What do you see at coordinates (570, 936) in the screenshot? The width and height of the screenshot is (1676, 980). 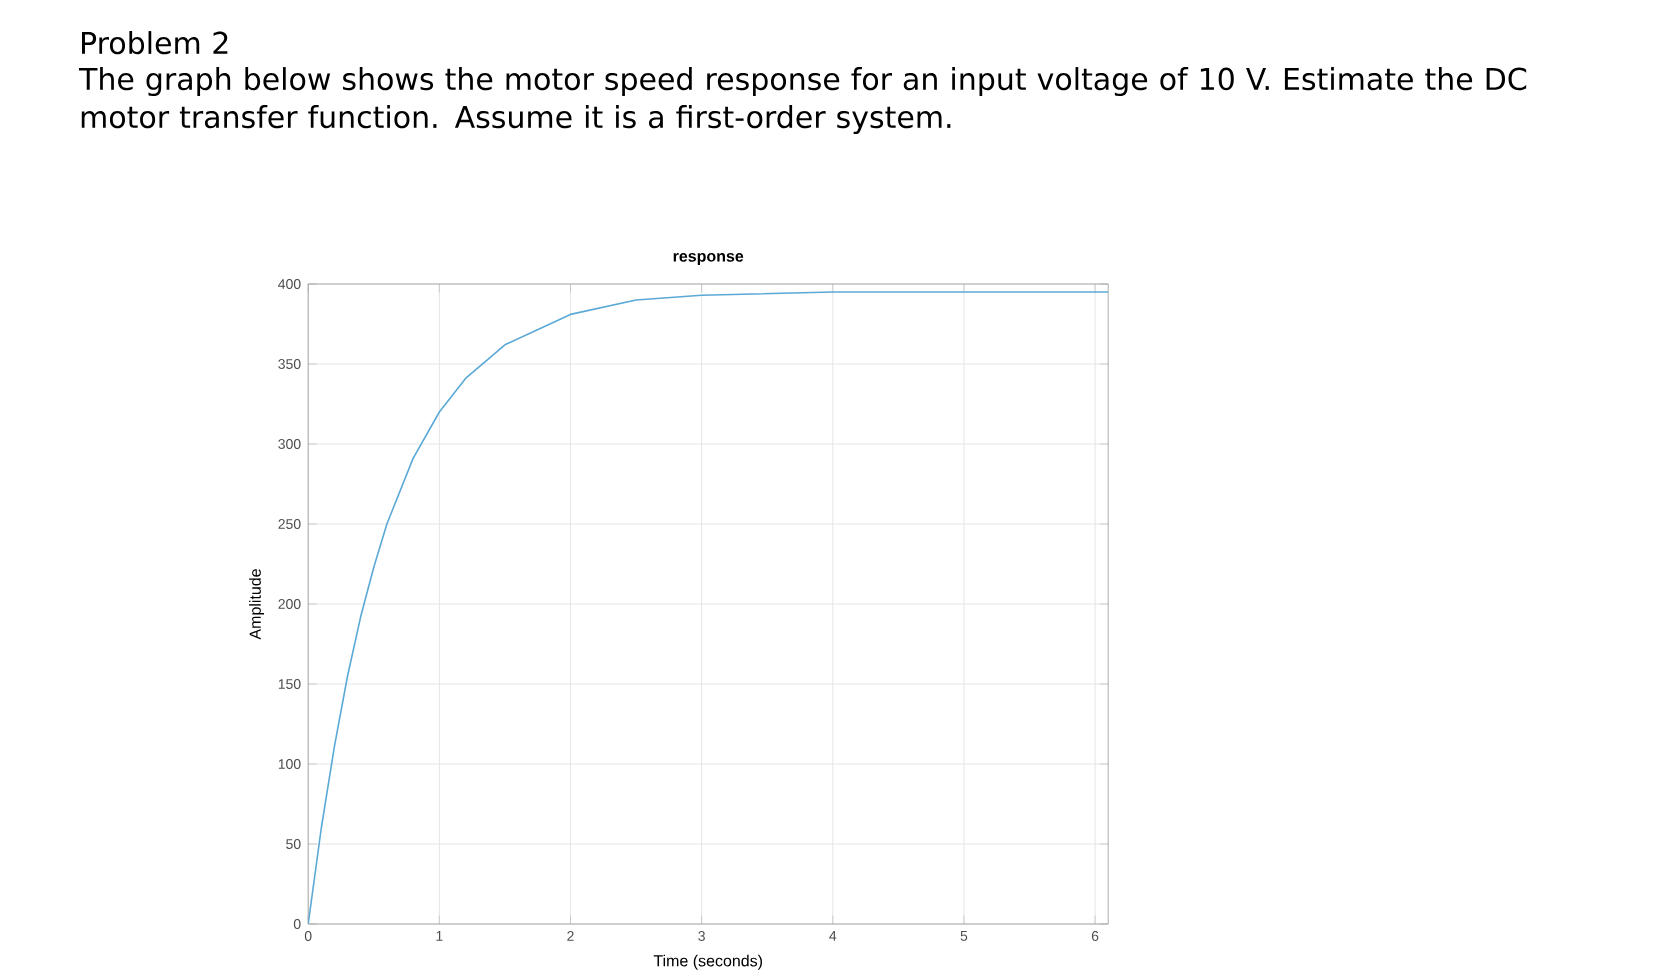 I see `x-tick-label: 2` at bounding box center [570, 936].